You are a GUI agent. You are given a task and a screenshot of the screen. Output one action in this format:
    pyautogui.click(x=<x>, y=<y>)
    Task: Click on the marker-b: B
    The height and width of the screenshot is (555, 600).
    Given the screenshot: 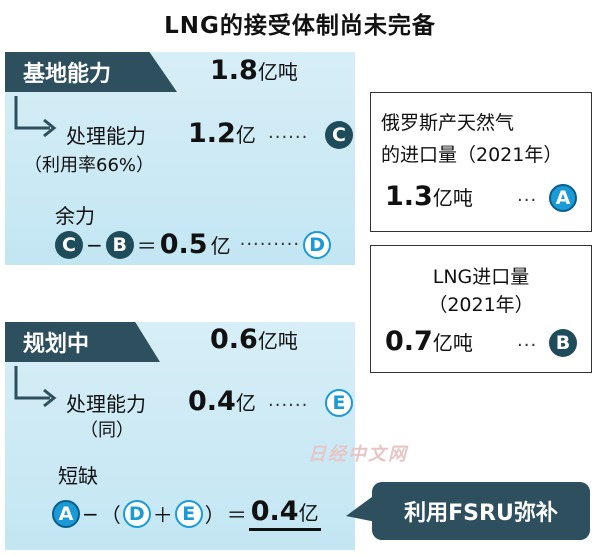 What is the action you would take?
    pyautogui.click(x=563, y=343)
    